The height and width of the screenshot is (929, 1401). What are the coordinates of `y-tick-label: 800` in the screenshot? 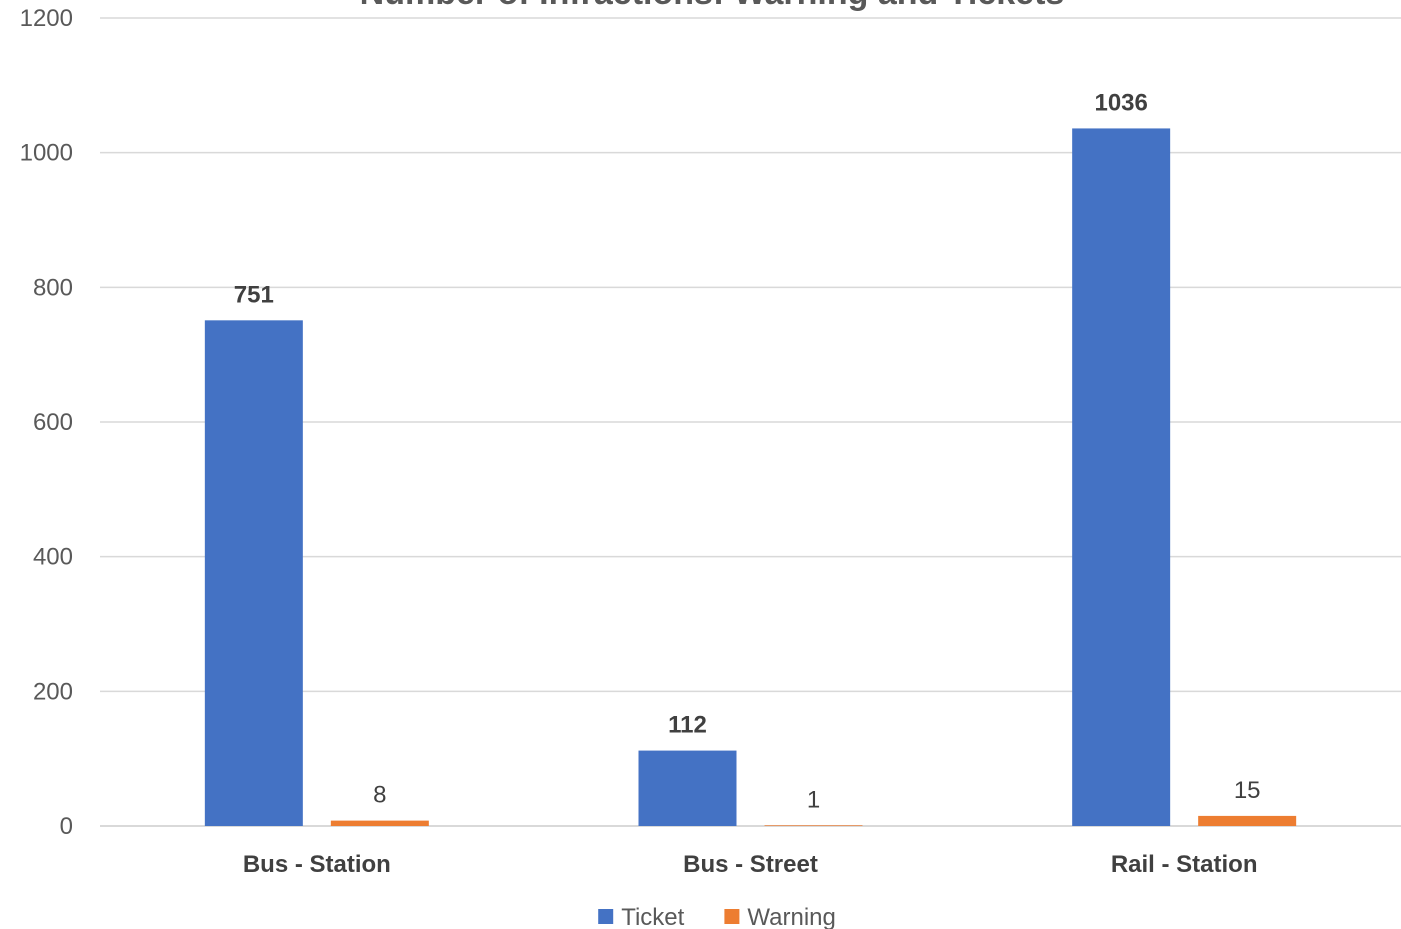 It's located at (53, 287).